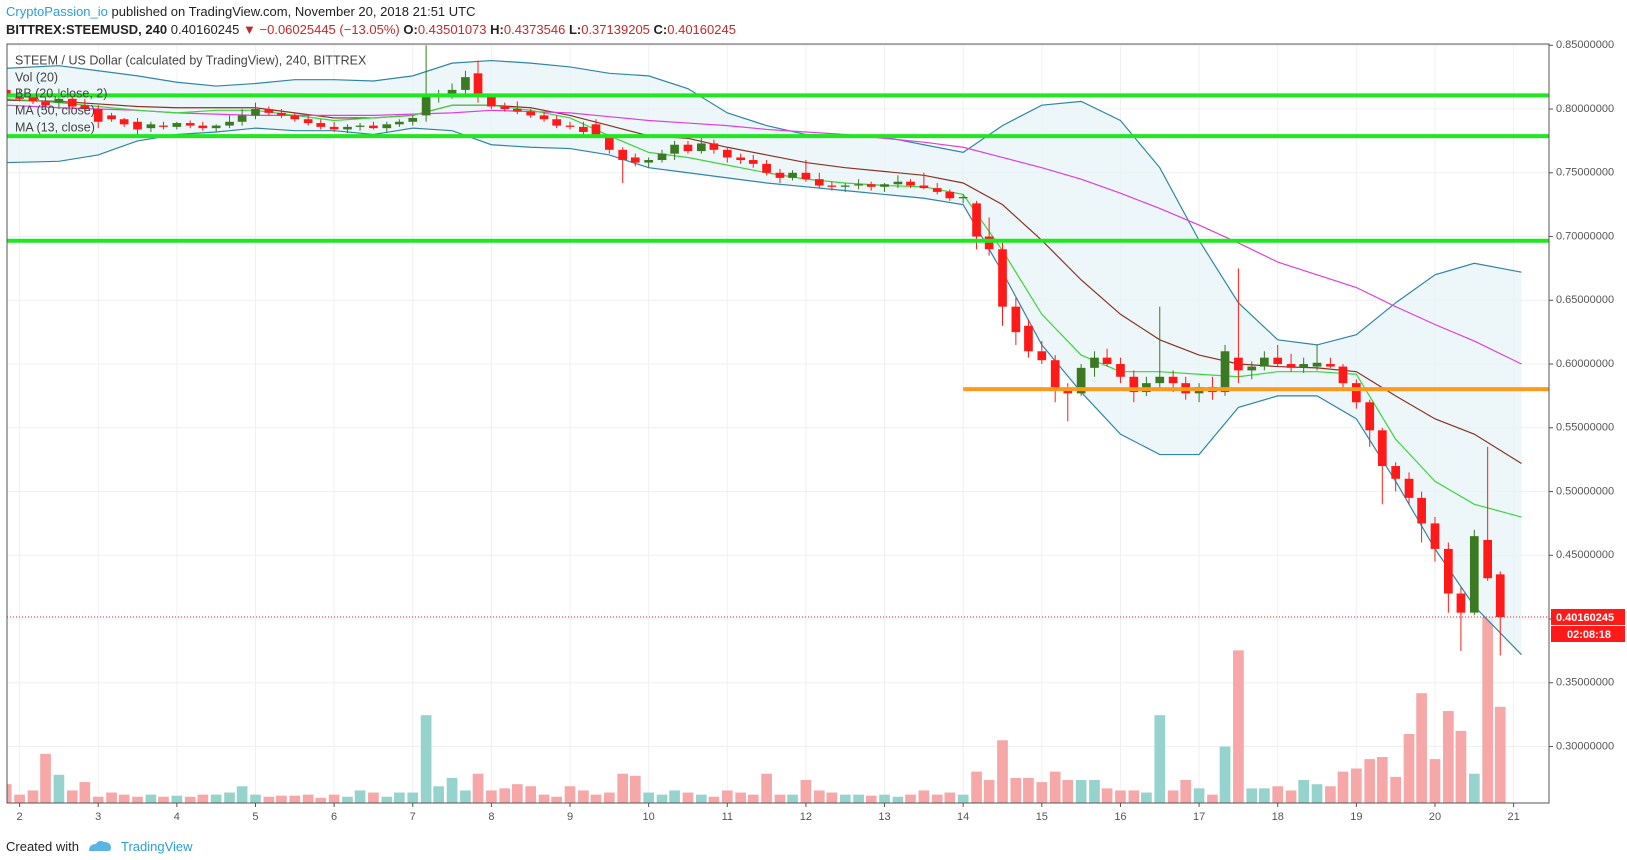  What do you see at coordinates (1585, 109) in the screenshot?
I see `y-tick-label: 0.80000000` at bounding box center [1585, 109].